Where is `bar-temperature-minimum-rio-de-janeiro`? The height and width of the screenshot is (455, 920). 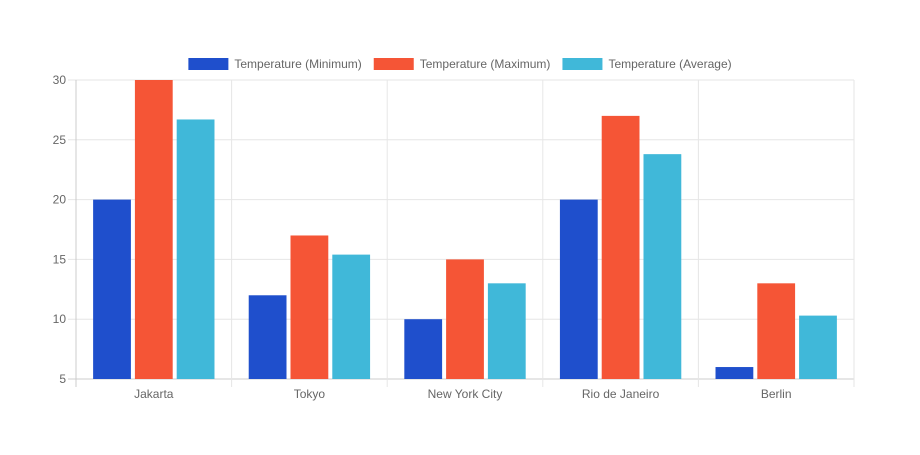
bar-temperature-minimum-rio-de-janeiro is located at coordinates (578, 289).